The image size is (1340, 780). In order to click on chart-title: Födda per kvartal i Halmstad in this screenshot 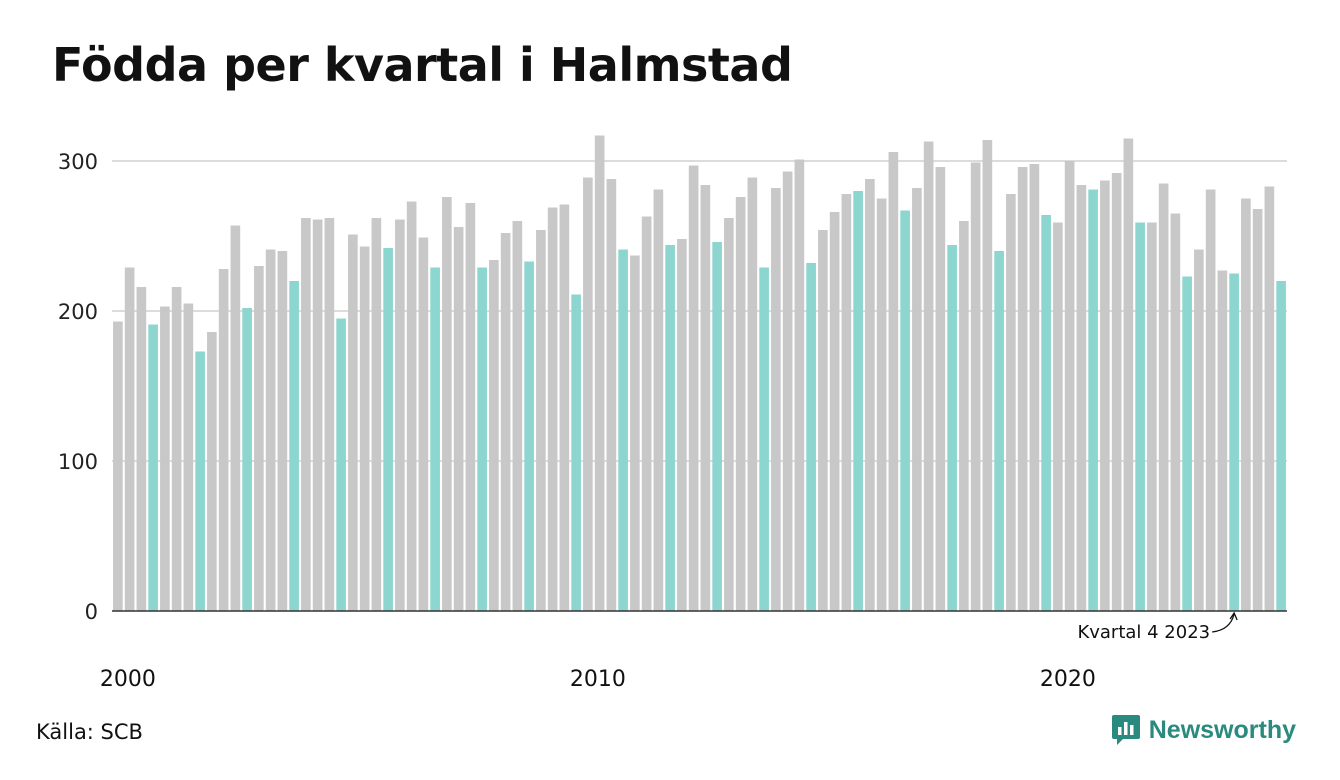, I will do `click(422, 65)`.